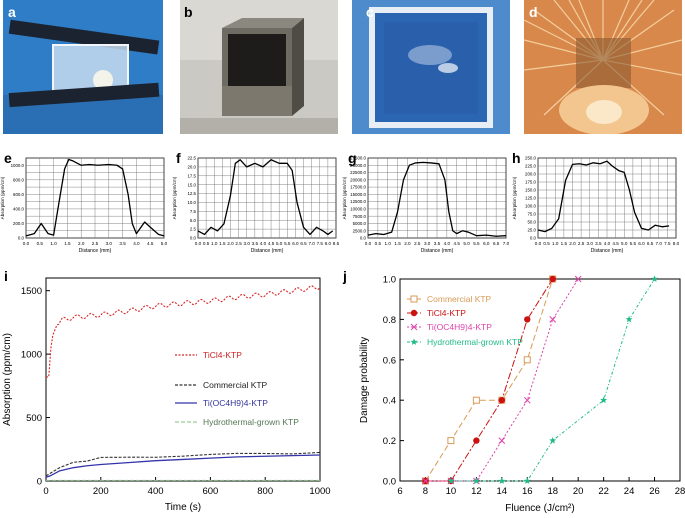 The width and height of the screenshot is (685, 518). What do you see at coordinates (193, 229) in the screenshot?
I see `y-tick-label: 2.5` at bounding box center [193, 229].